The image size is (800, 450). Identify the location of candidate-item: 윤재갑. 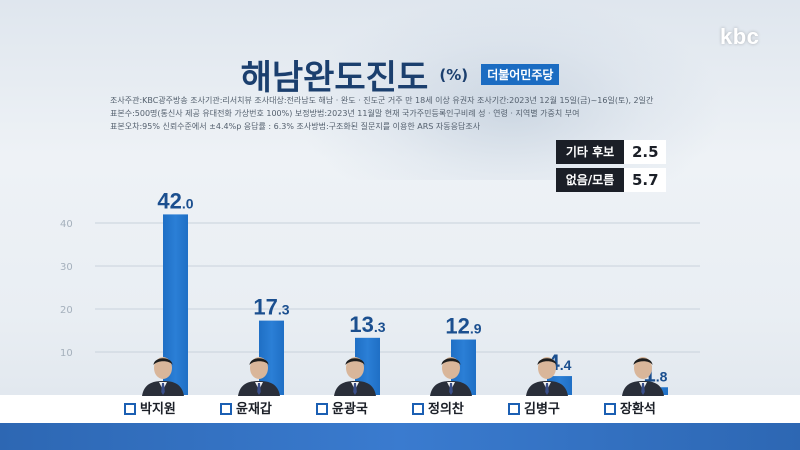
(259, 388).